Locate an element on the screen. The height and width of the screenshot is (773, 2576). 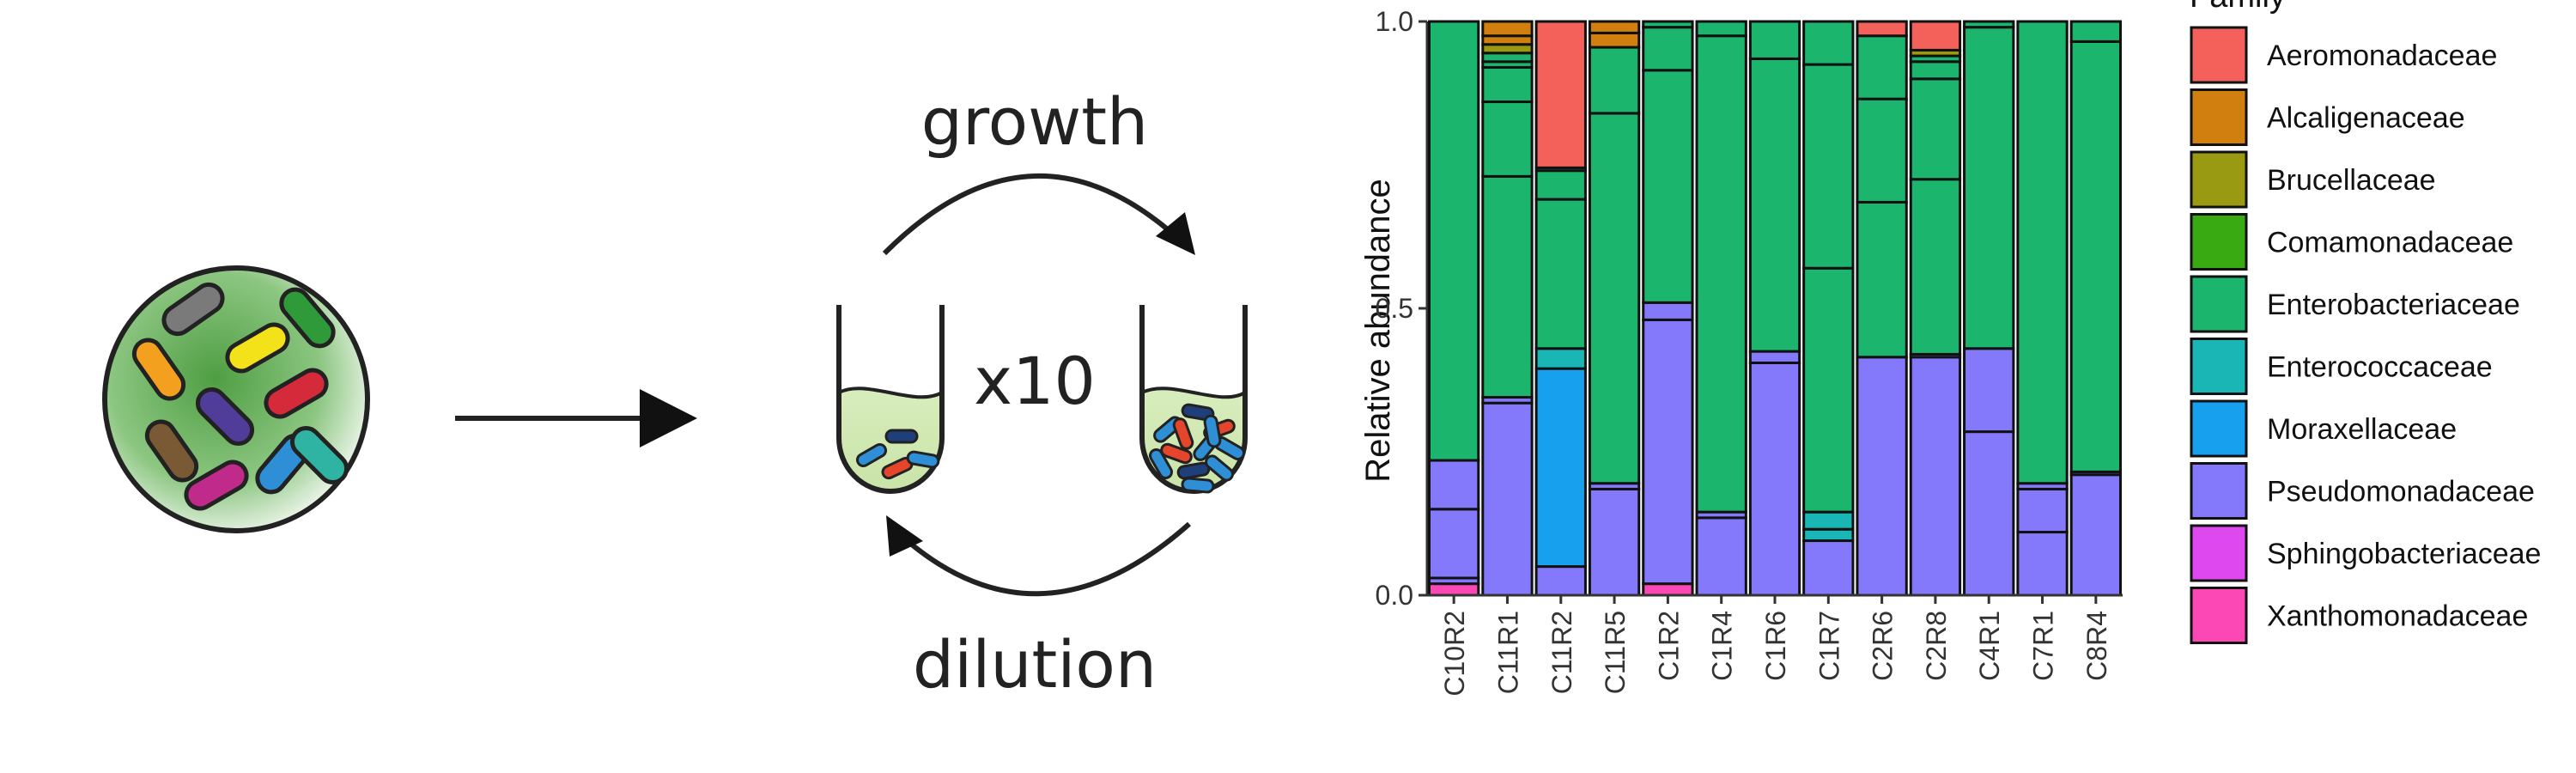
legend-item: Sphingobacteriaceae is located at coordinates (2365, 553).